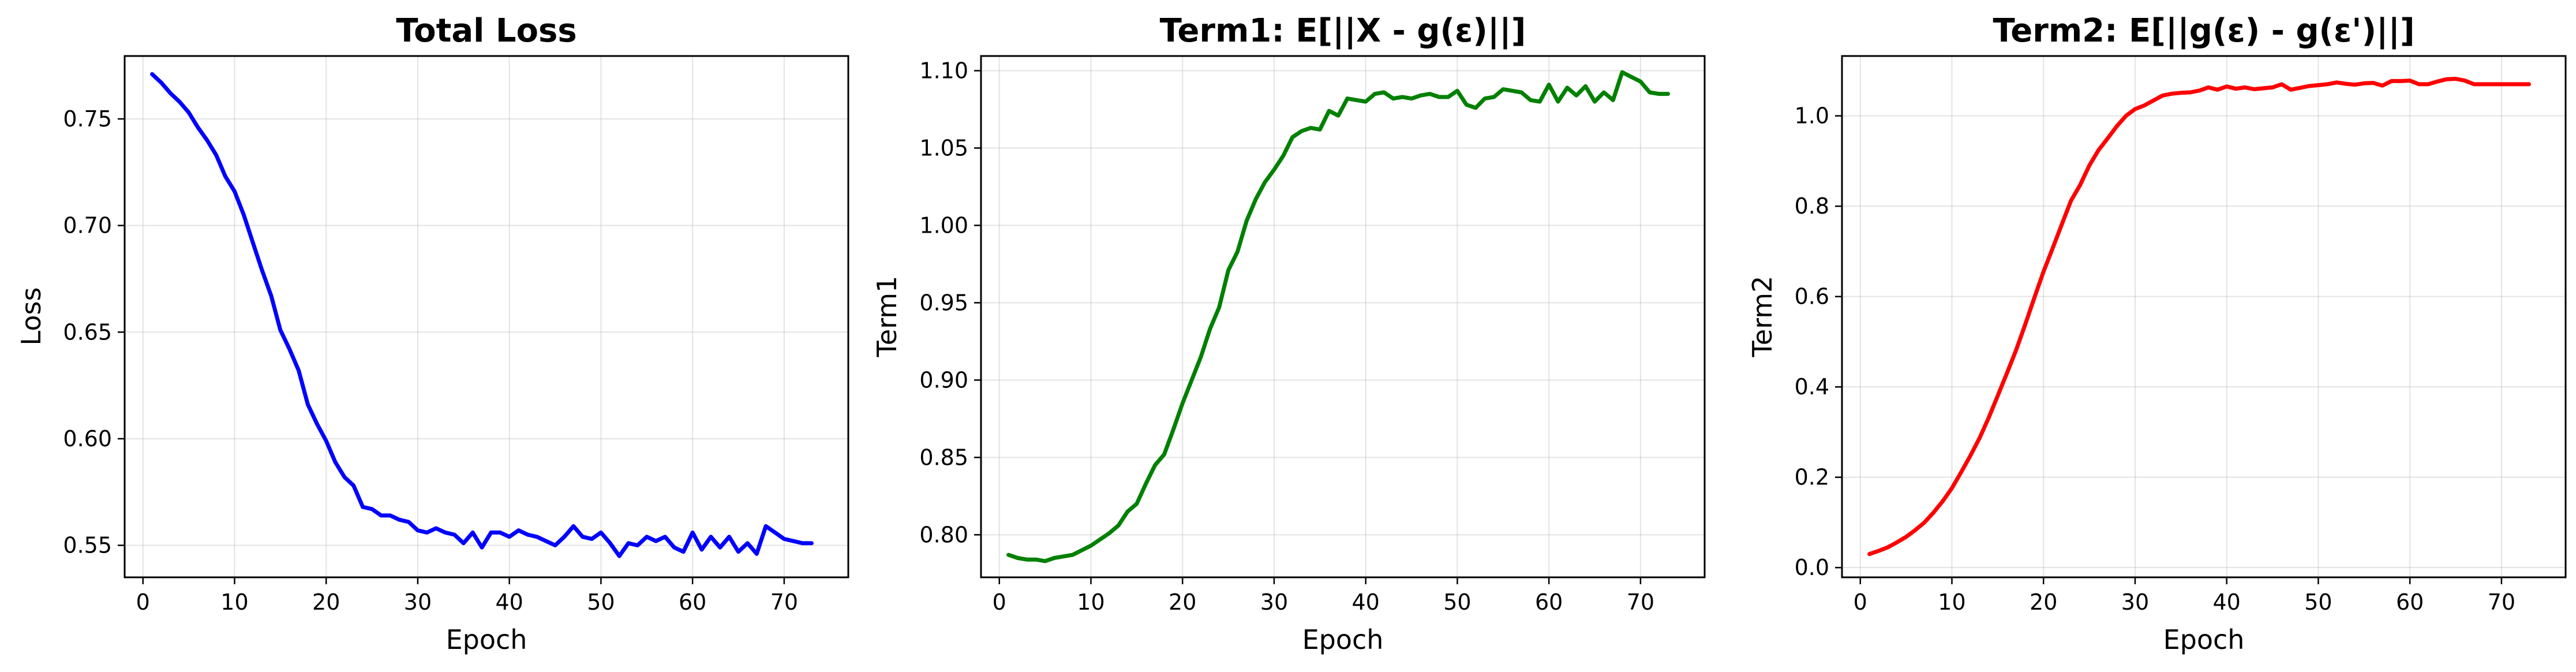  I want to click on y-axis-label: Term1, so click(887, 317).